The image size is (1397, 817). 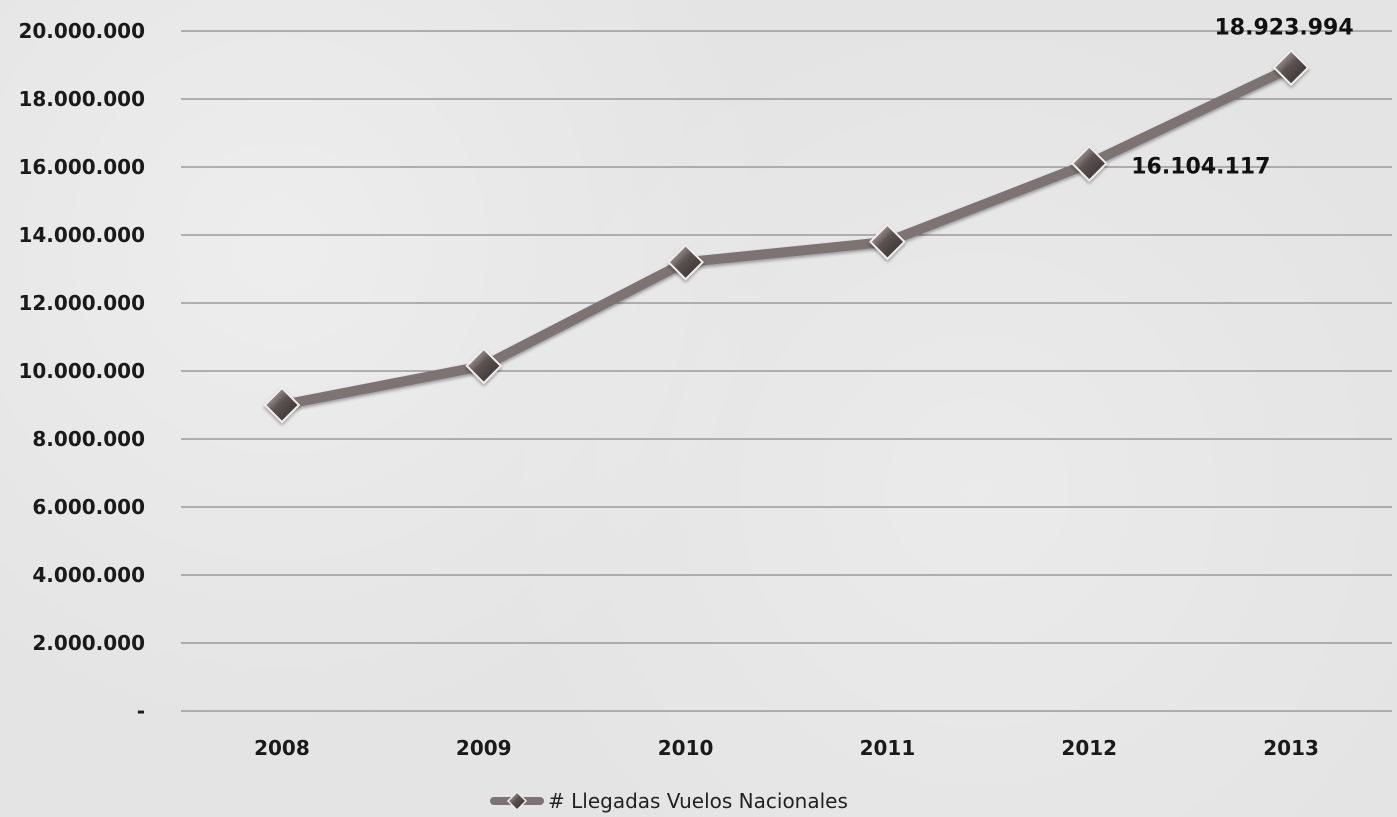 I want to click on y-tick-label: 18.000.000, so click(x=81, y=99).